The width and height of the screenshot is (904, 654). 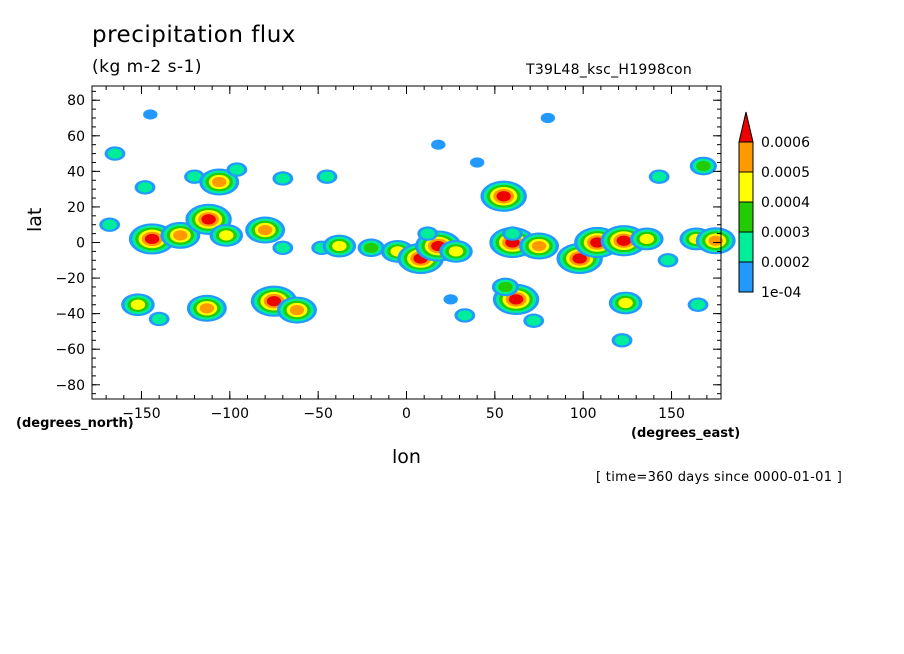 I want to click on y-tick-label: −40, so click(x=70, y=315).